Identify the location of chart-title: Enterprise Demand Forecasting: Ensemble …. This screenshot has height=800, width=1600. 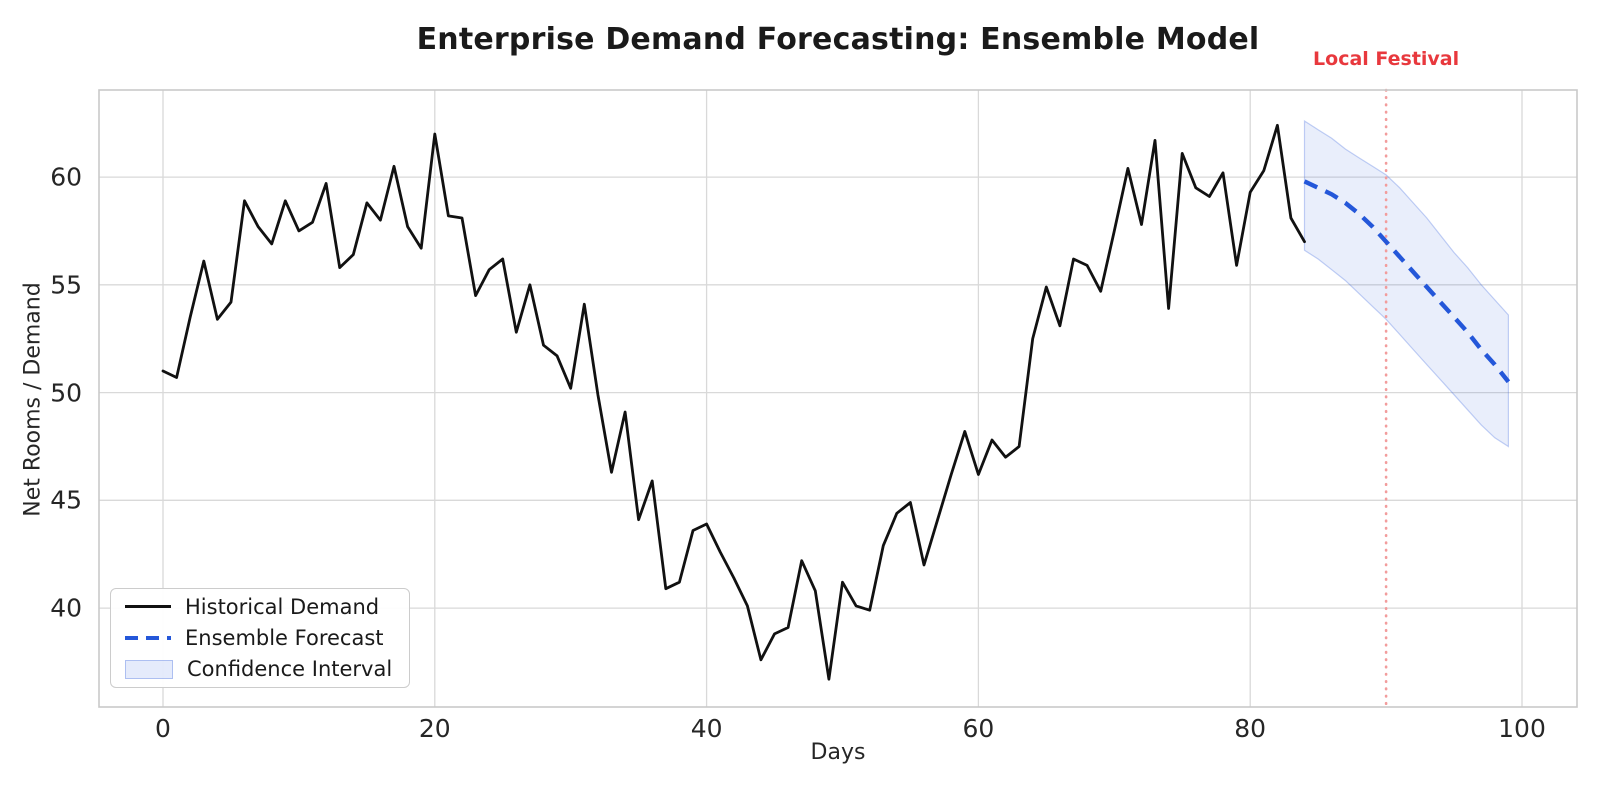
(838, 39).